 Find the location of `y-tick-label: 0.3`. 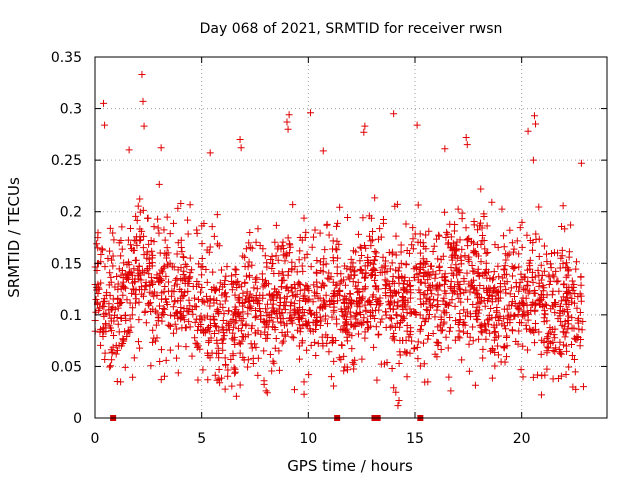

y-tick-label: 0.3 is located at coordinates (71, 110).